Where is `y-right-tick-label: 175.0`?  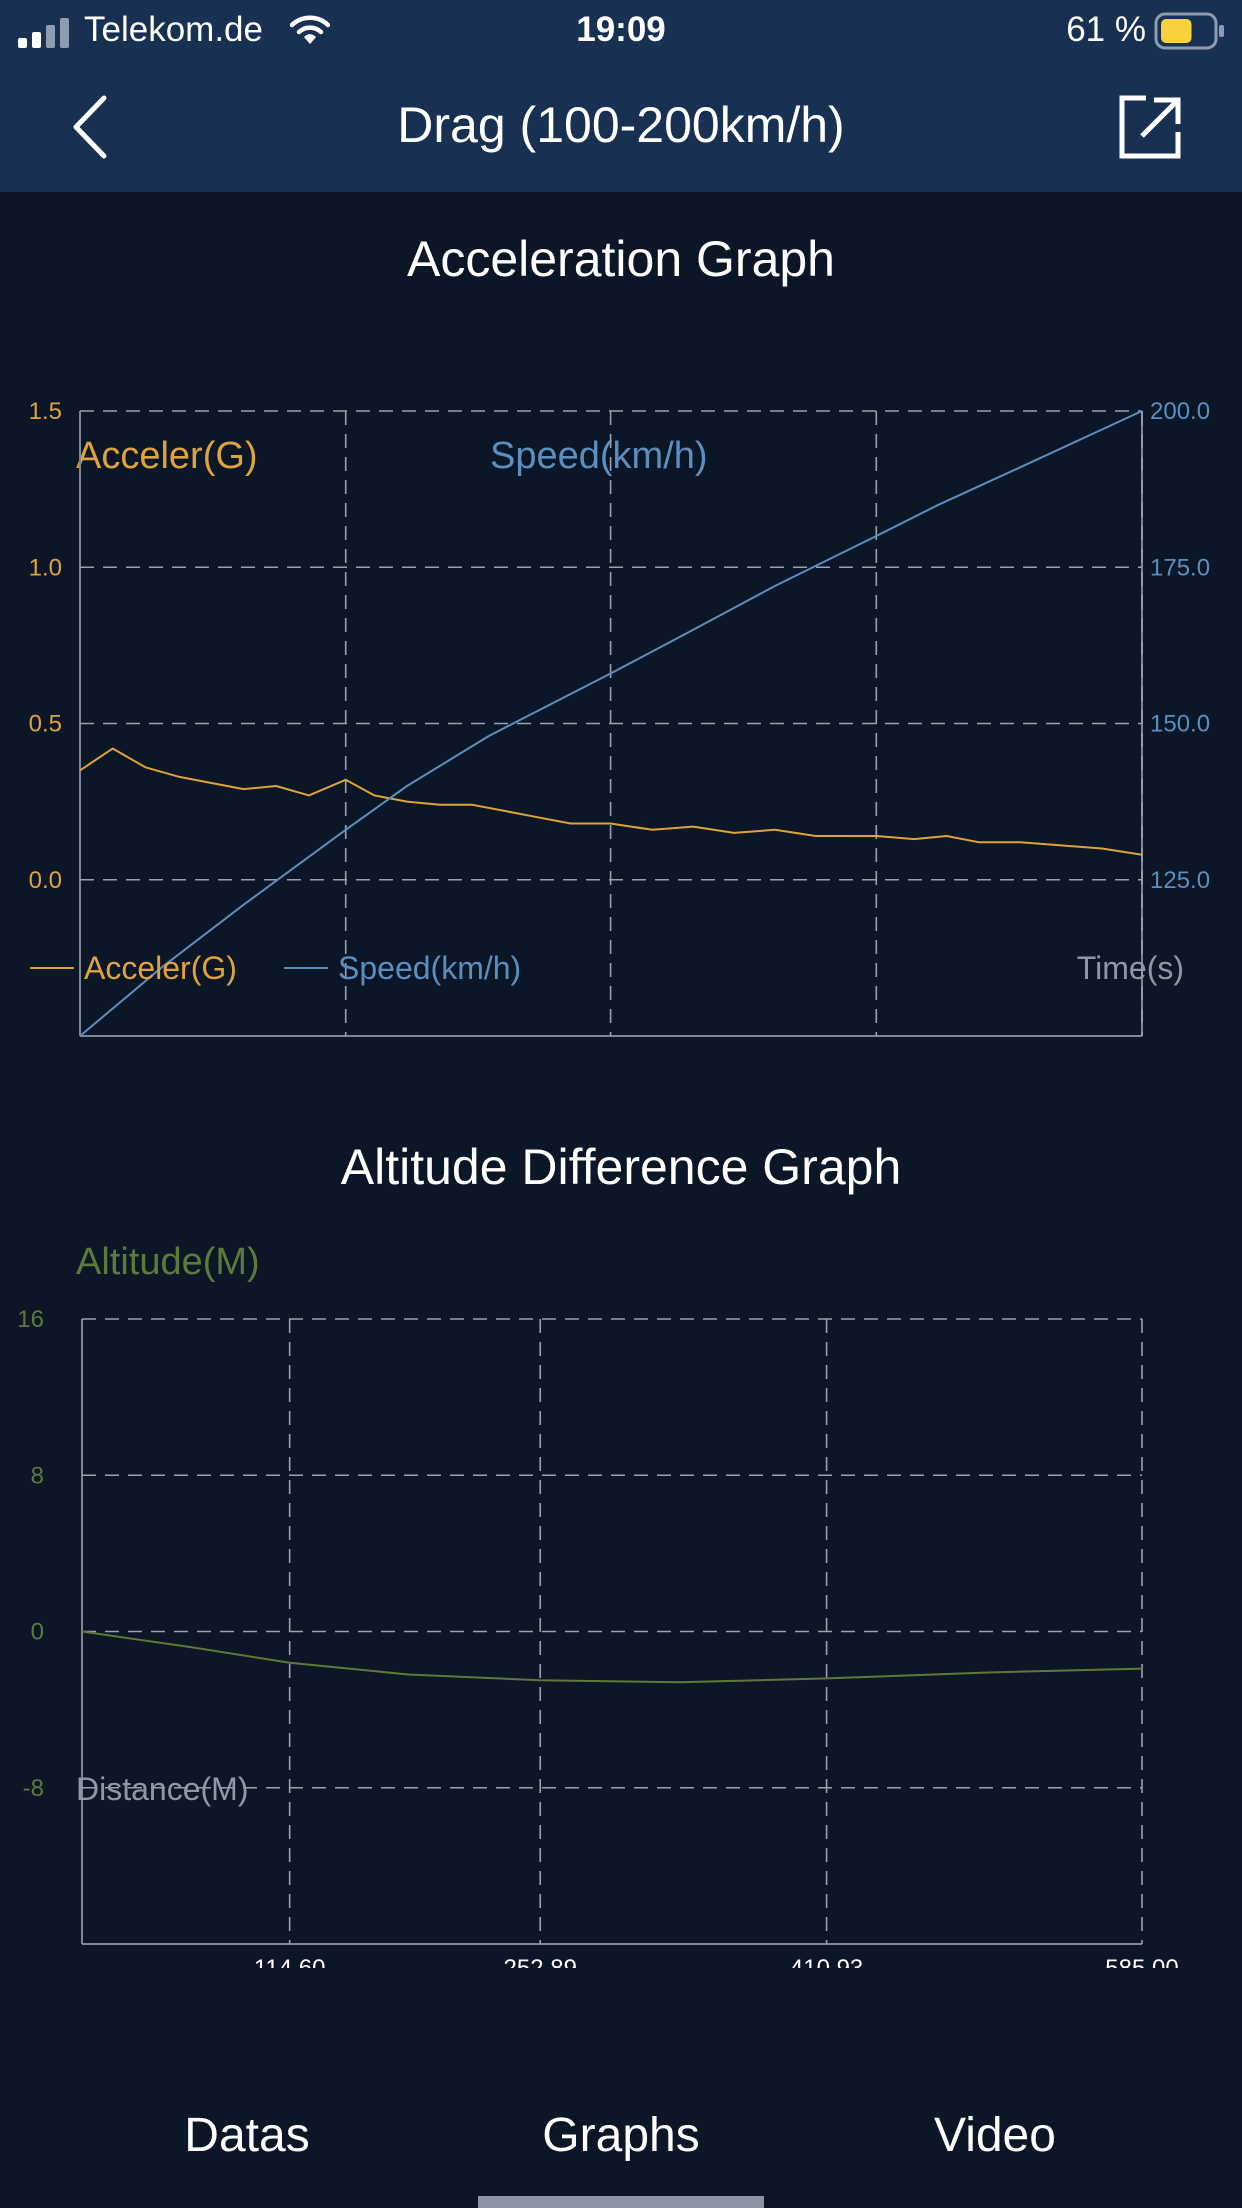
y-right-tick-label: 175.0 is located at coordinates (1180, 567).